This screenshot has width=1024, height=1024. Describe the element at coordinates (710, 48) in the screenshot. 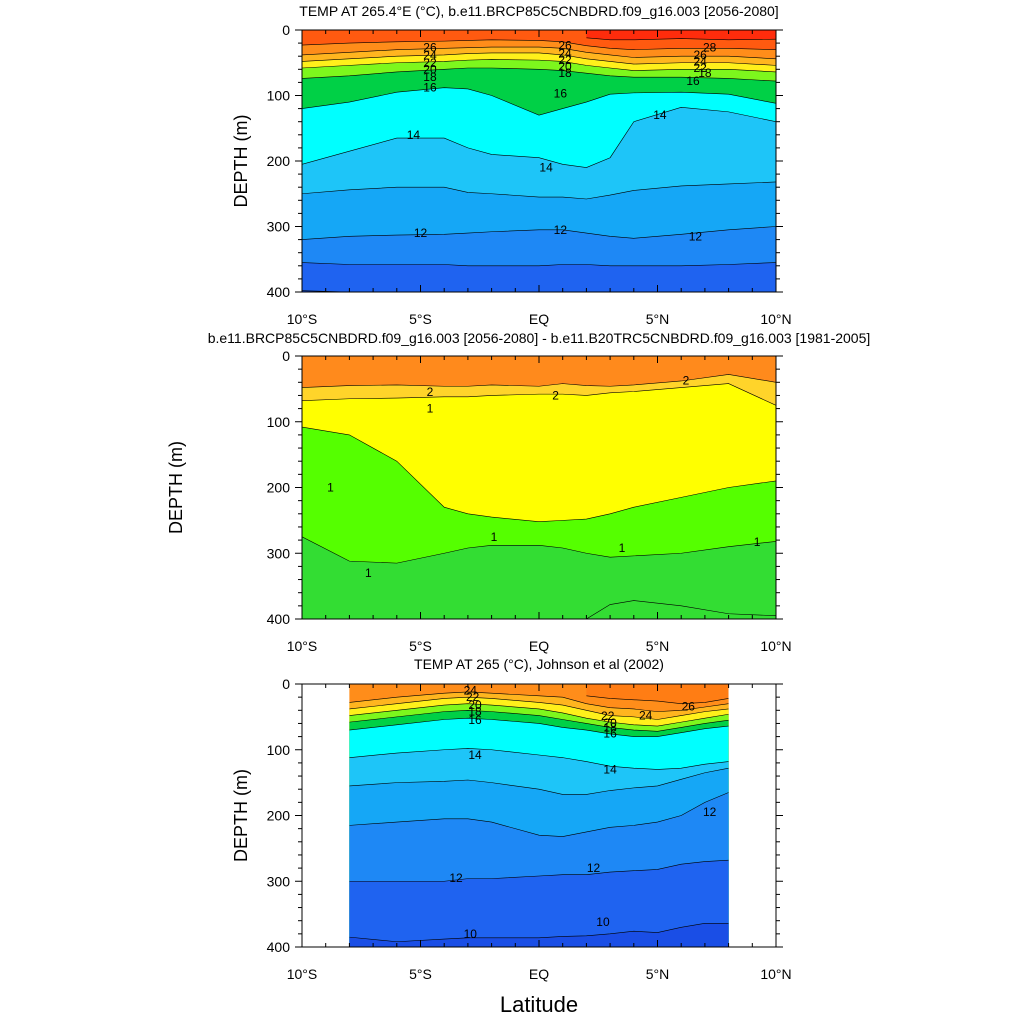

I see `contour-label: 28` at that location.